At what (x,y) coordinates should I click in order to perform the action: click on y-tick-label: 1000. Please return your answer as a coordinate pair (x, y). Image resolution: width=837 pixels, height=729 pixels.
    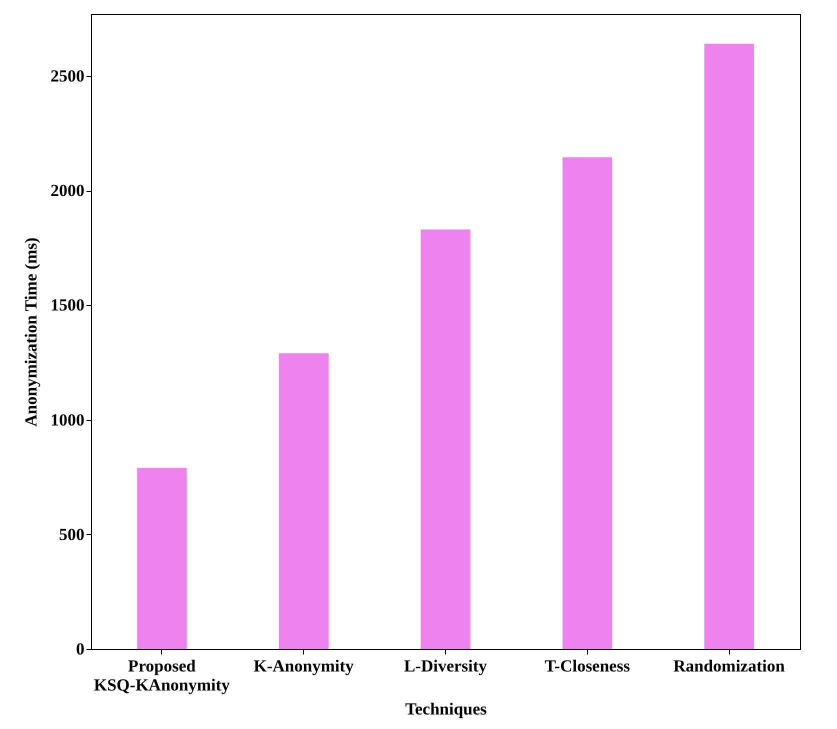
    Looking at the image, I should click on (67, 420).